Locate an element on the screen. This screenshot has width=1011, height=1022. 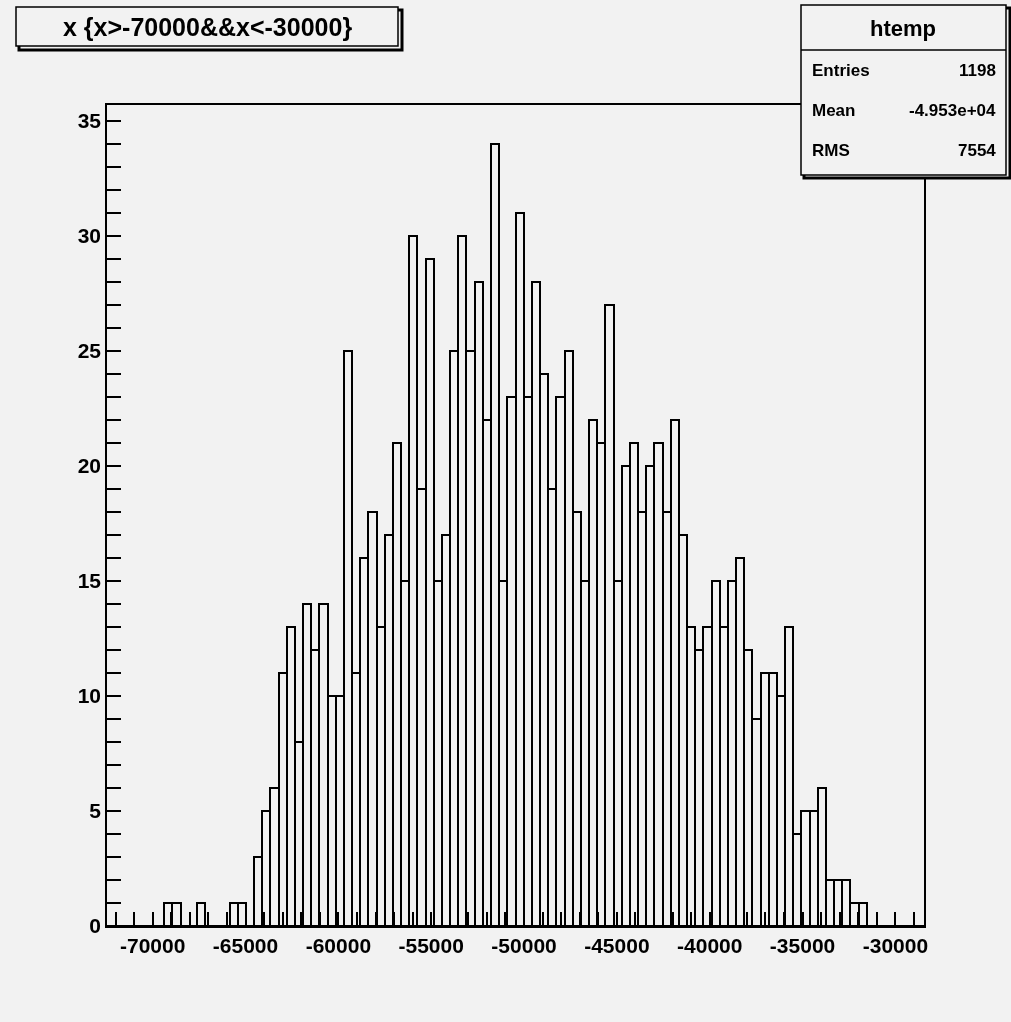
x-tick-label: -60000 is located at coordinates (338, 945).